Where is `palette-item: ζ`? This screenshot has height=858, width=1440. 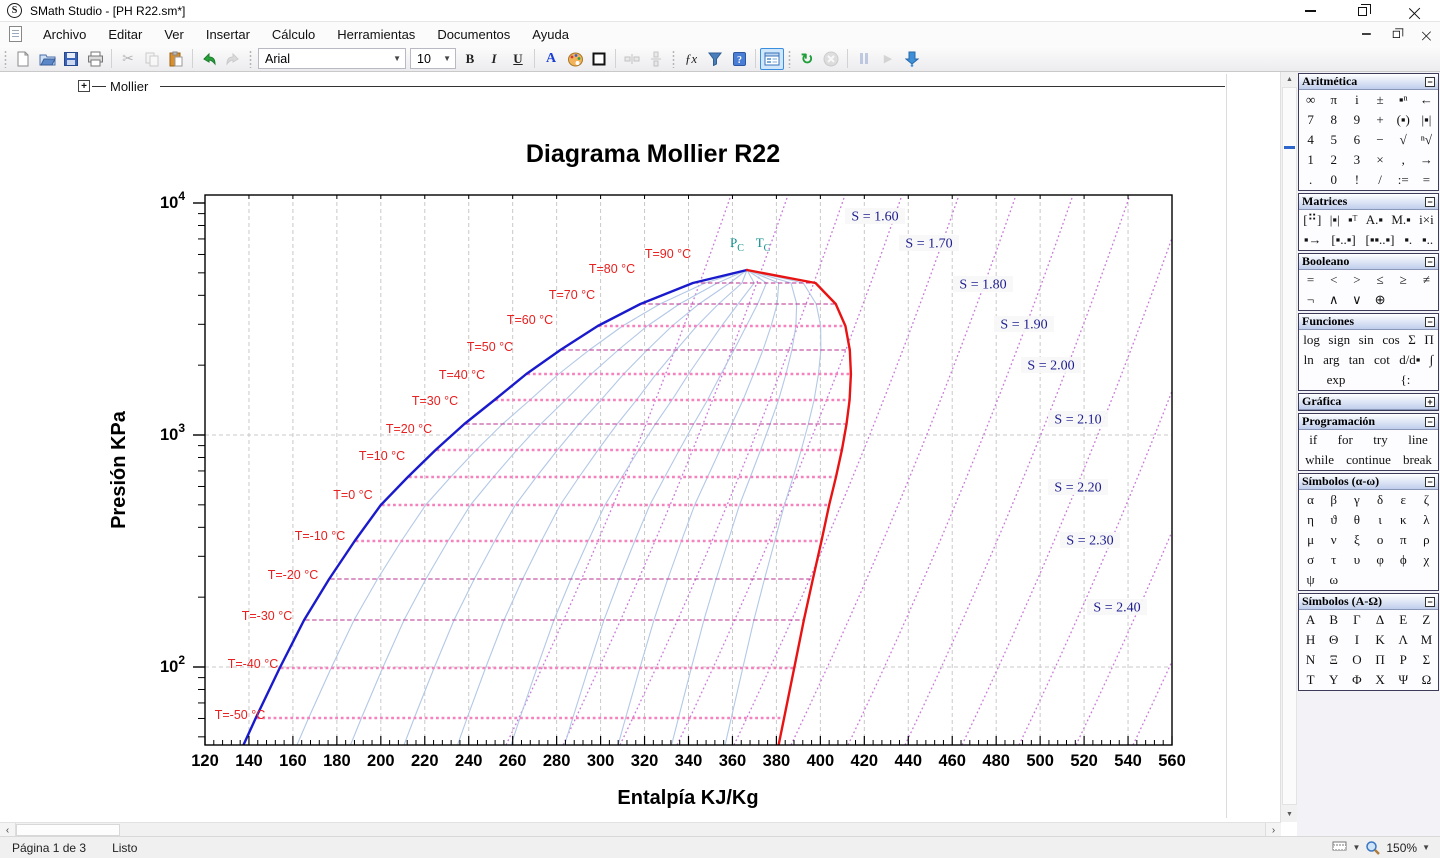 palette-item: ζ is located at coordinates (1426, 499).